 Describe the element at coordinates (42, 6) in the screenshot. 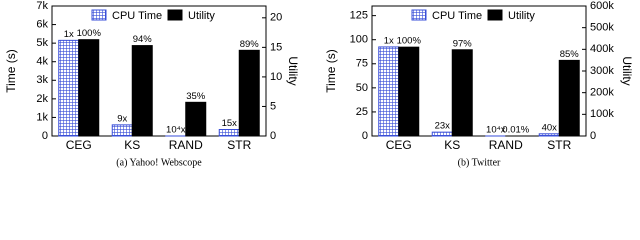

I see `y-tick-label: 7k` at that location.